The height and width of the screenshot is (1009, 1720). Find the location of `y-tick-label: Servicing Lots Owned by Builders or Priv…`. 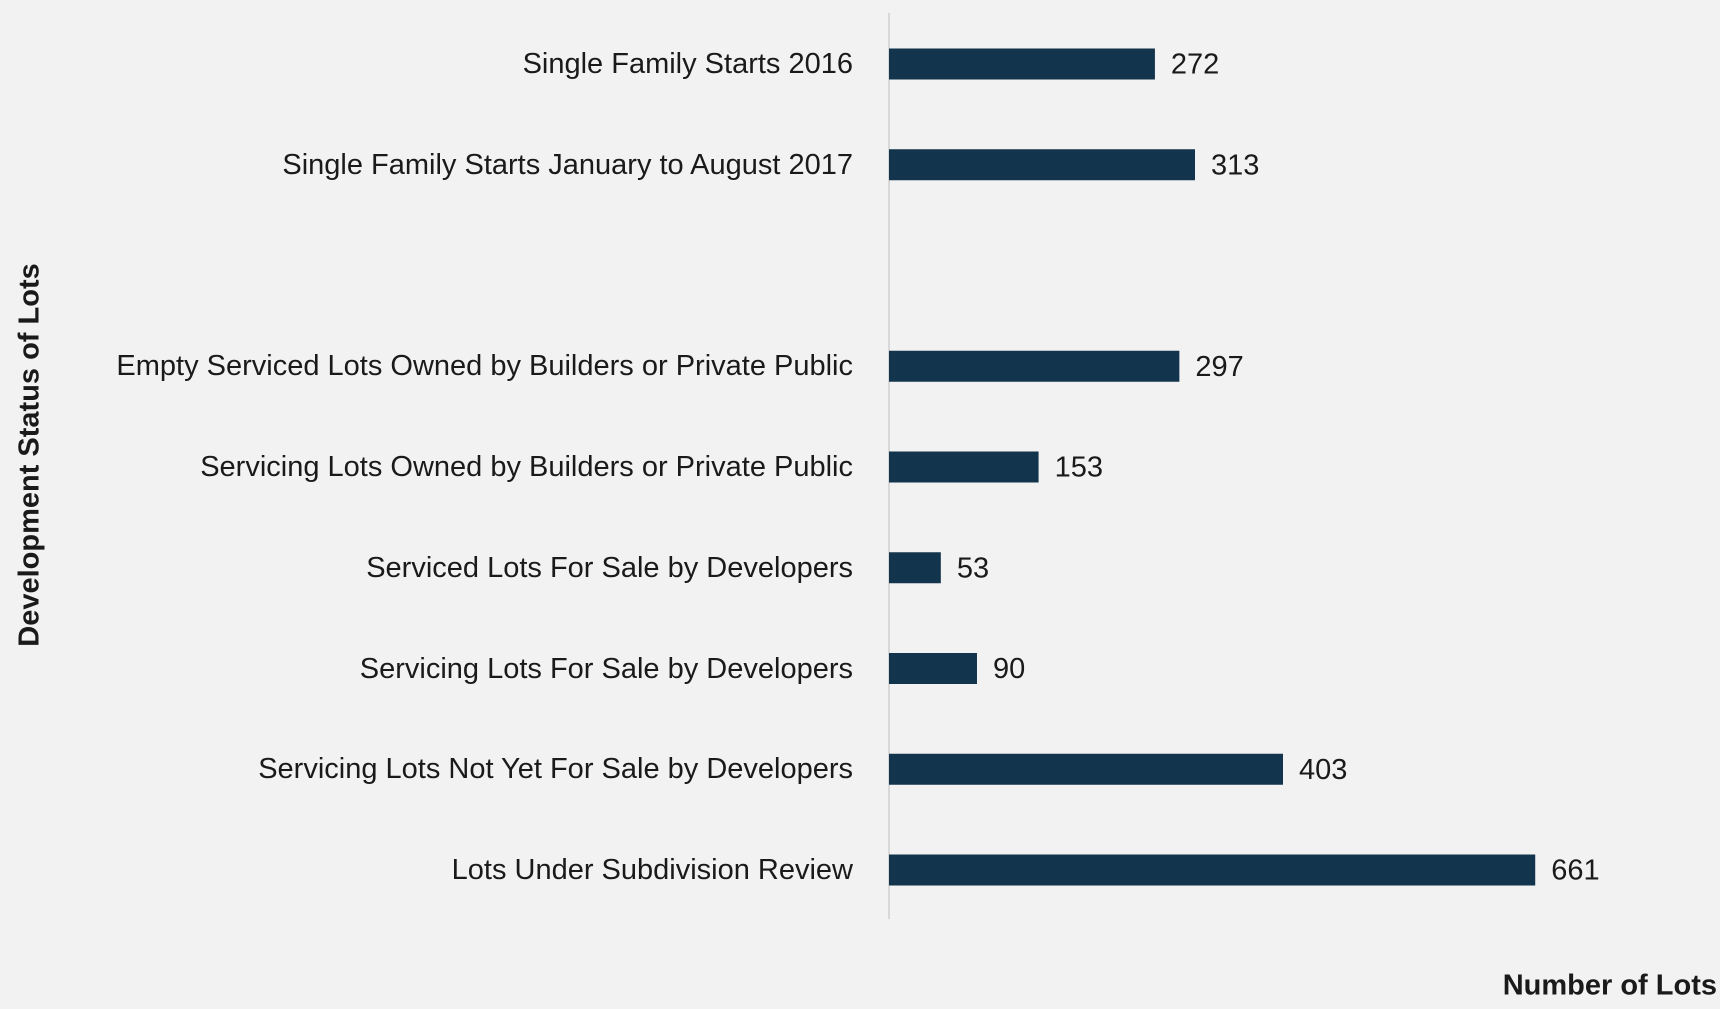

y-tick-label: Servicing Lots Owned by Builders or Priv… is located at coordinates (526, 467).